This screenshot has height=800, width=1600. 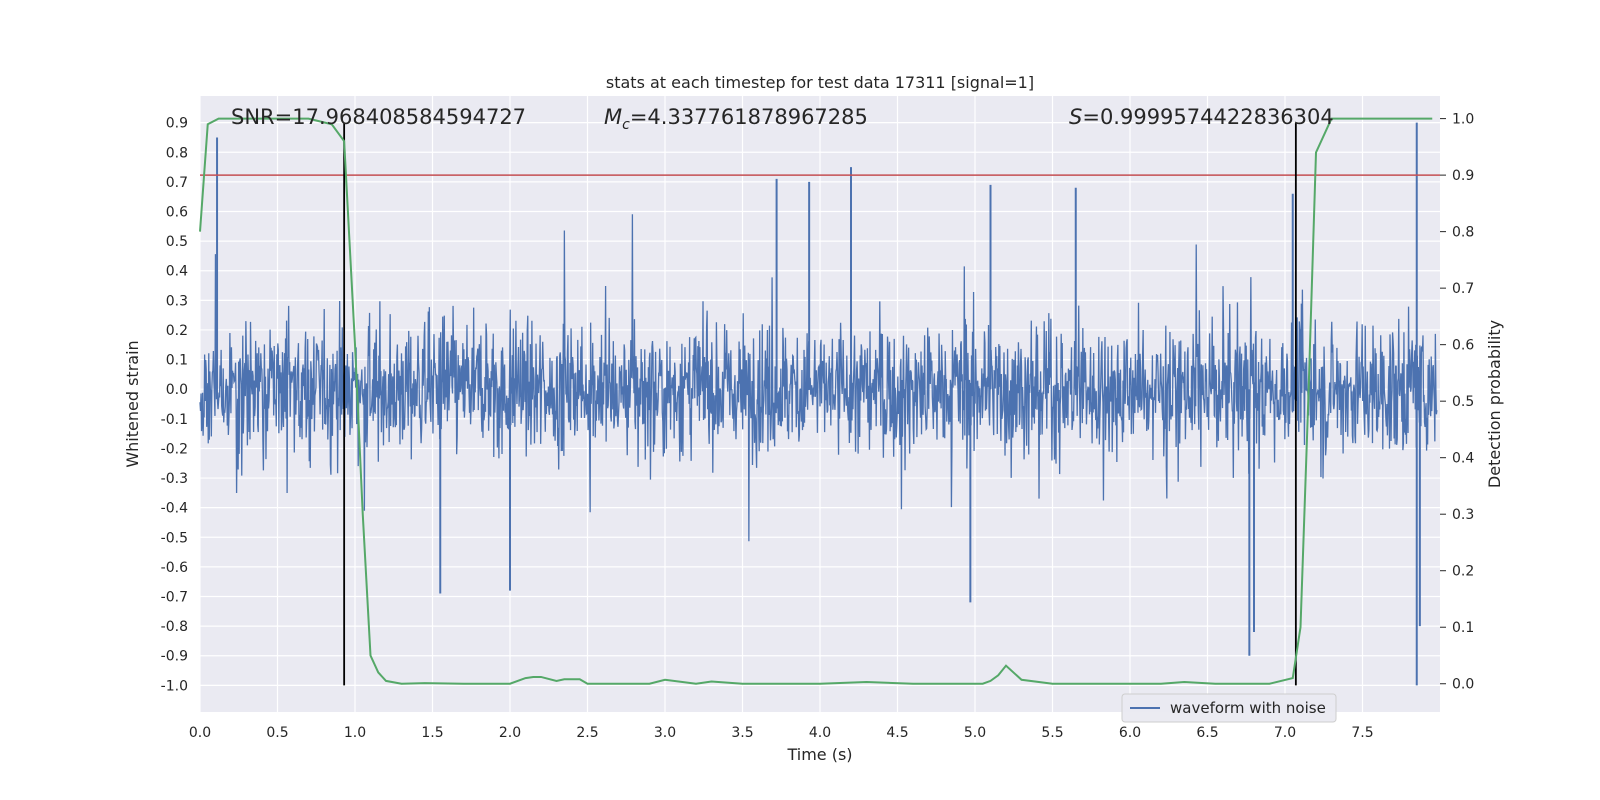 What do you see at coordinates (378, 117) in the screenshot?
I see `snr-annotation: SNR=17.968408584594727` at bounding box center [378, 117].